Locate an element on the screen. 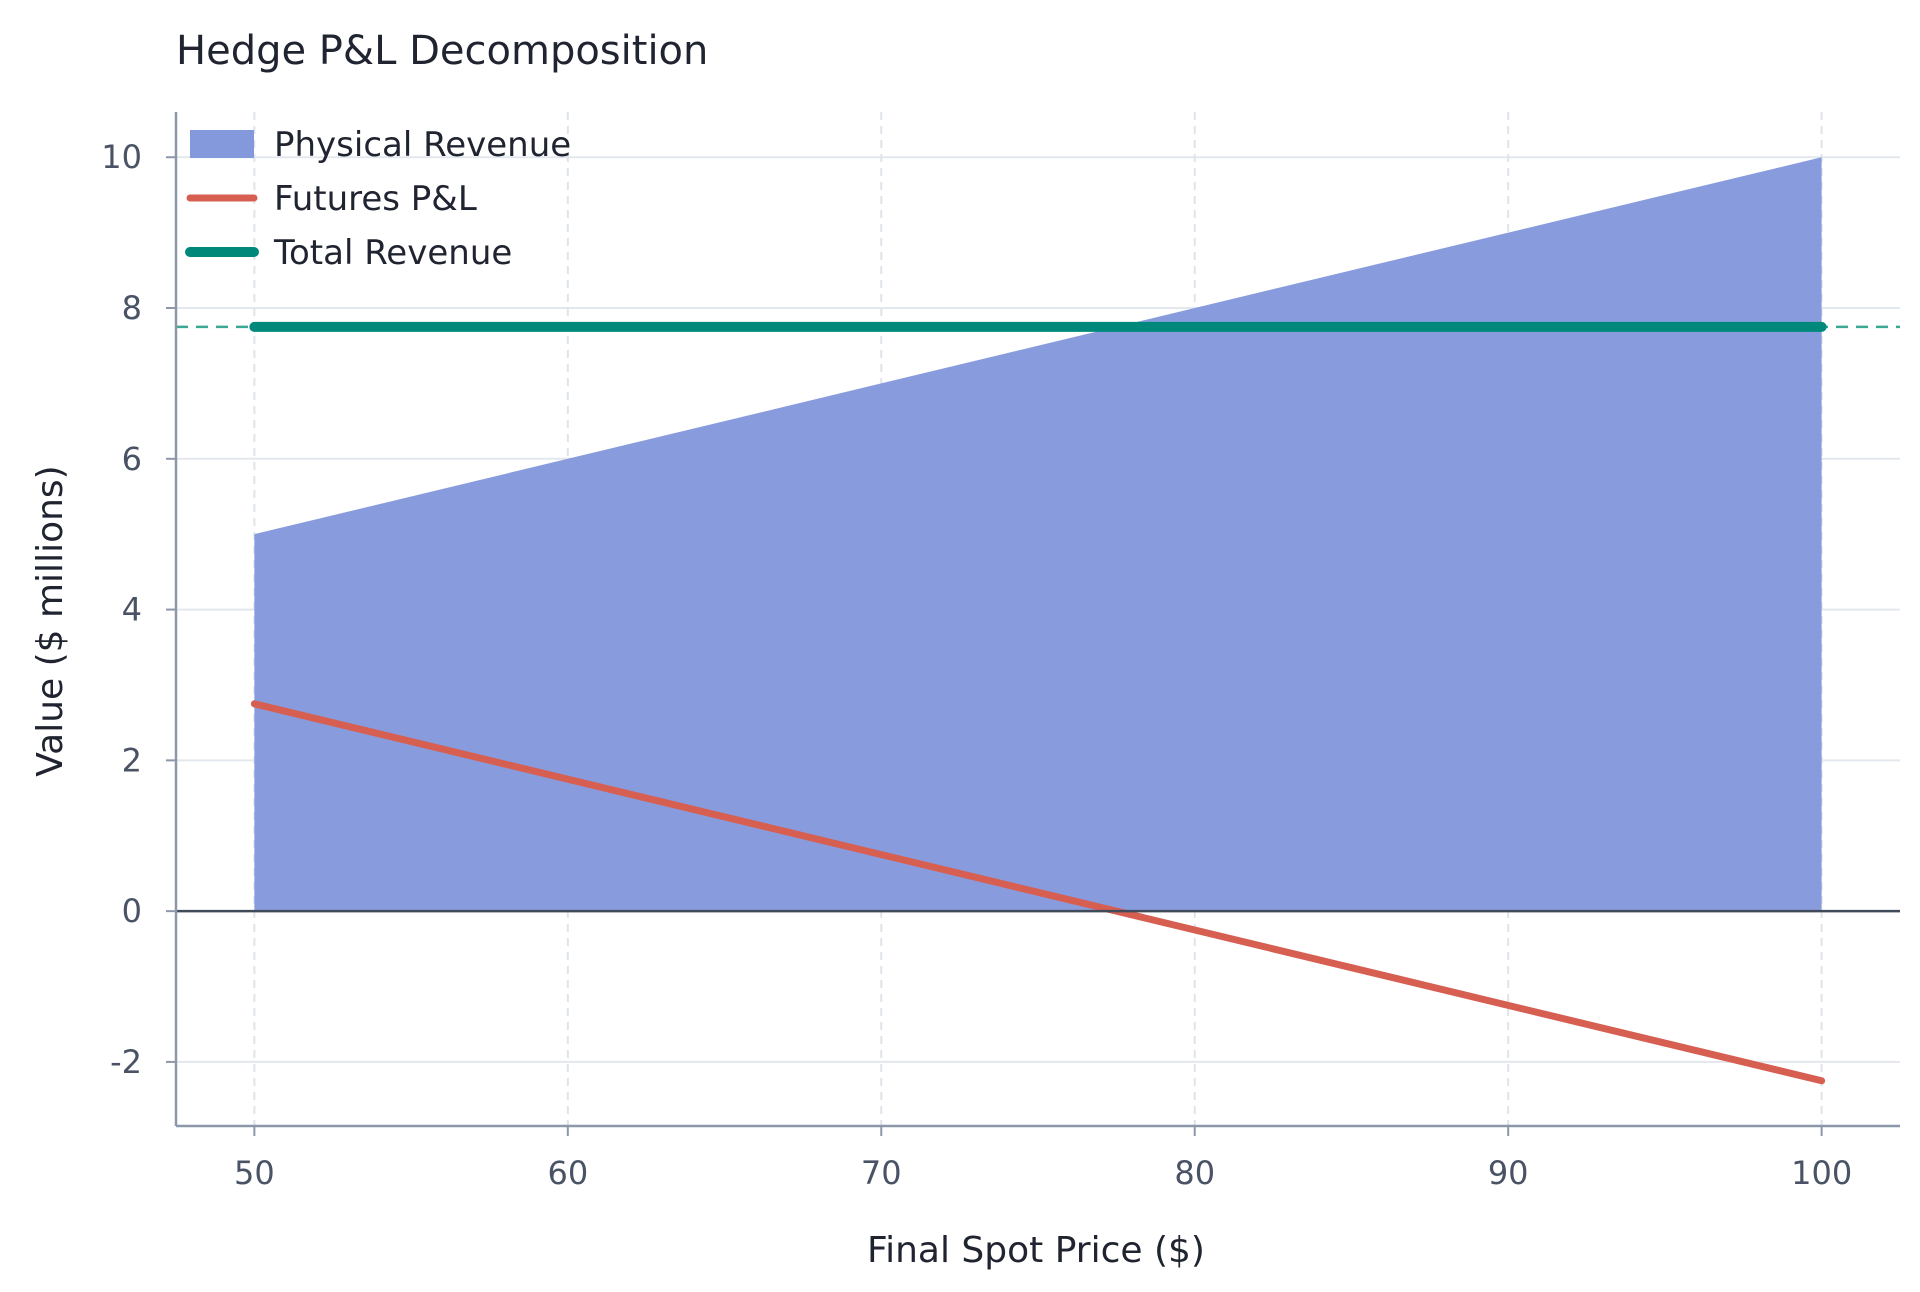 The image size is (1920, 1292). chart-title: Hedge P&L Decomposition is located at coordinates (442, 51).